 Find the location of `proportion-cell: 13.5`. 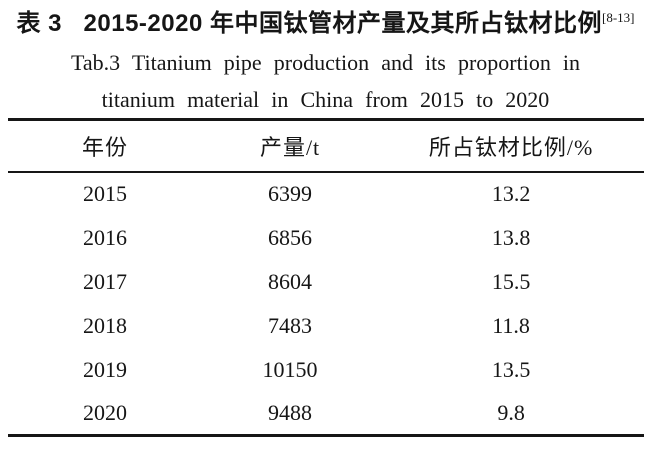

proportion-cell: 13.5 is located at coordinates (511, 369).